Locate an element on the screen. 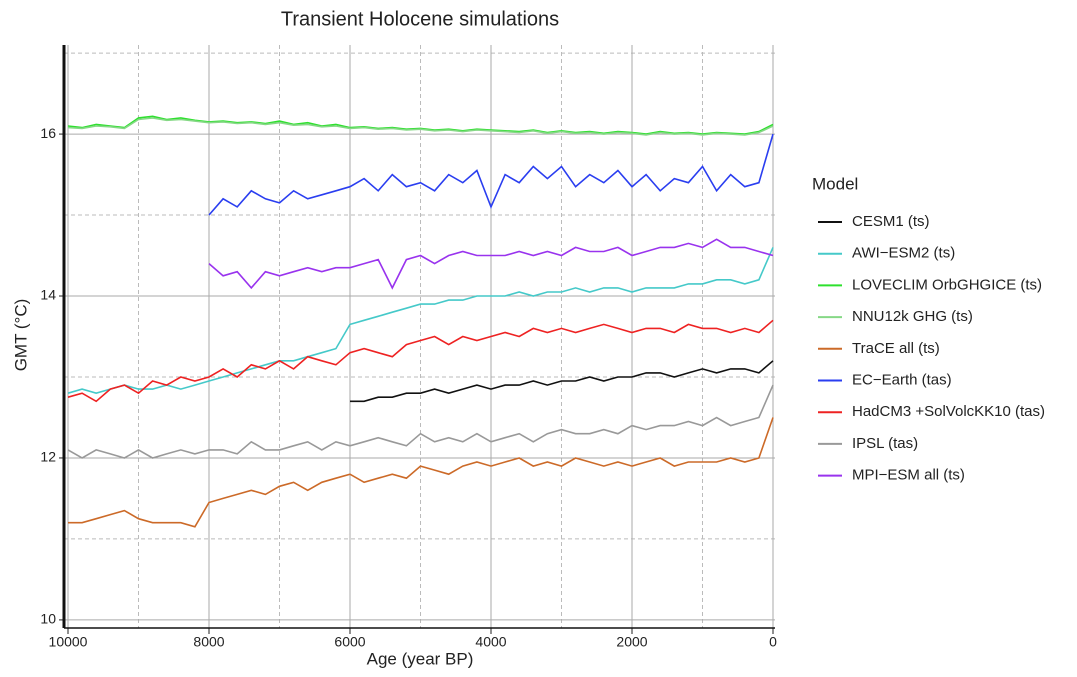 The height and width of the screenshot is (677, 1077). y-tick-label: 16 is located at coordinates (48, 133).